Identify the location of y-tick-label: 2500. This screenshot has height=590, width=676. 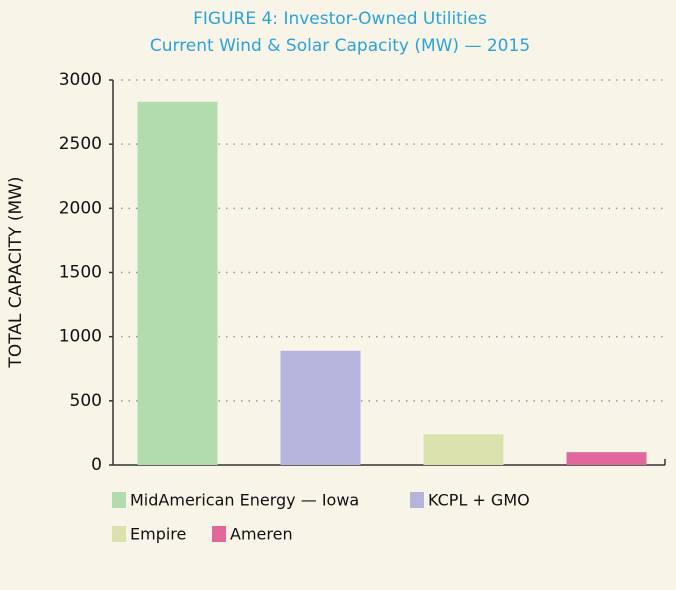
(80, 144).